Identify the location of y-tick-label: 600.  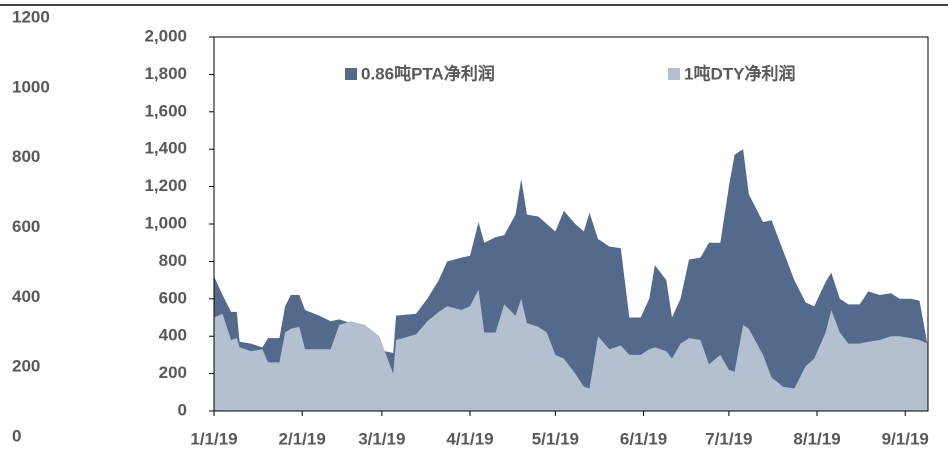
(173, 297).